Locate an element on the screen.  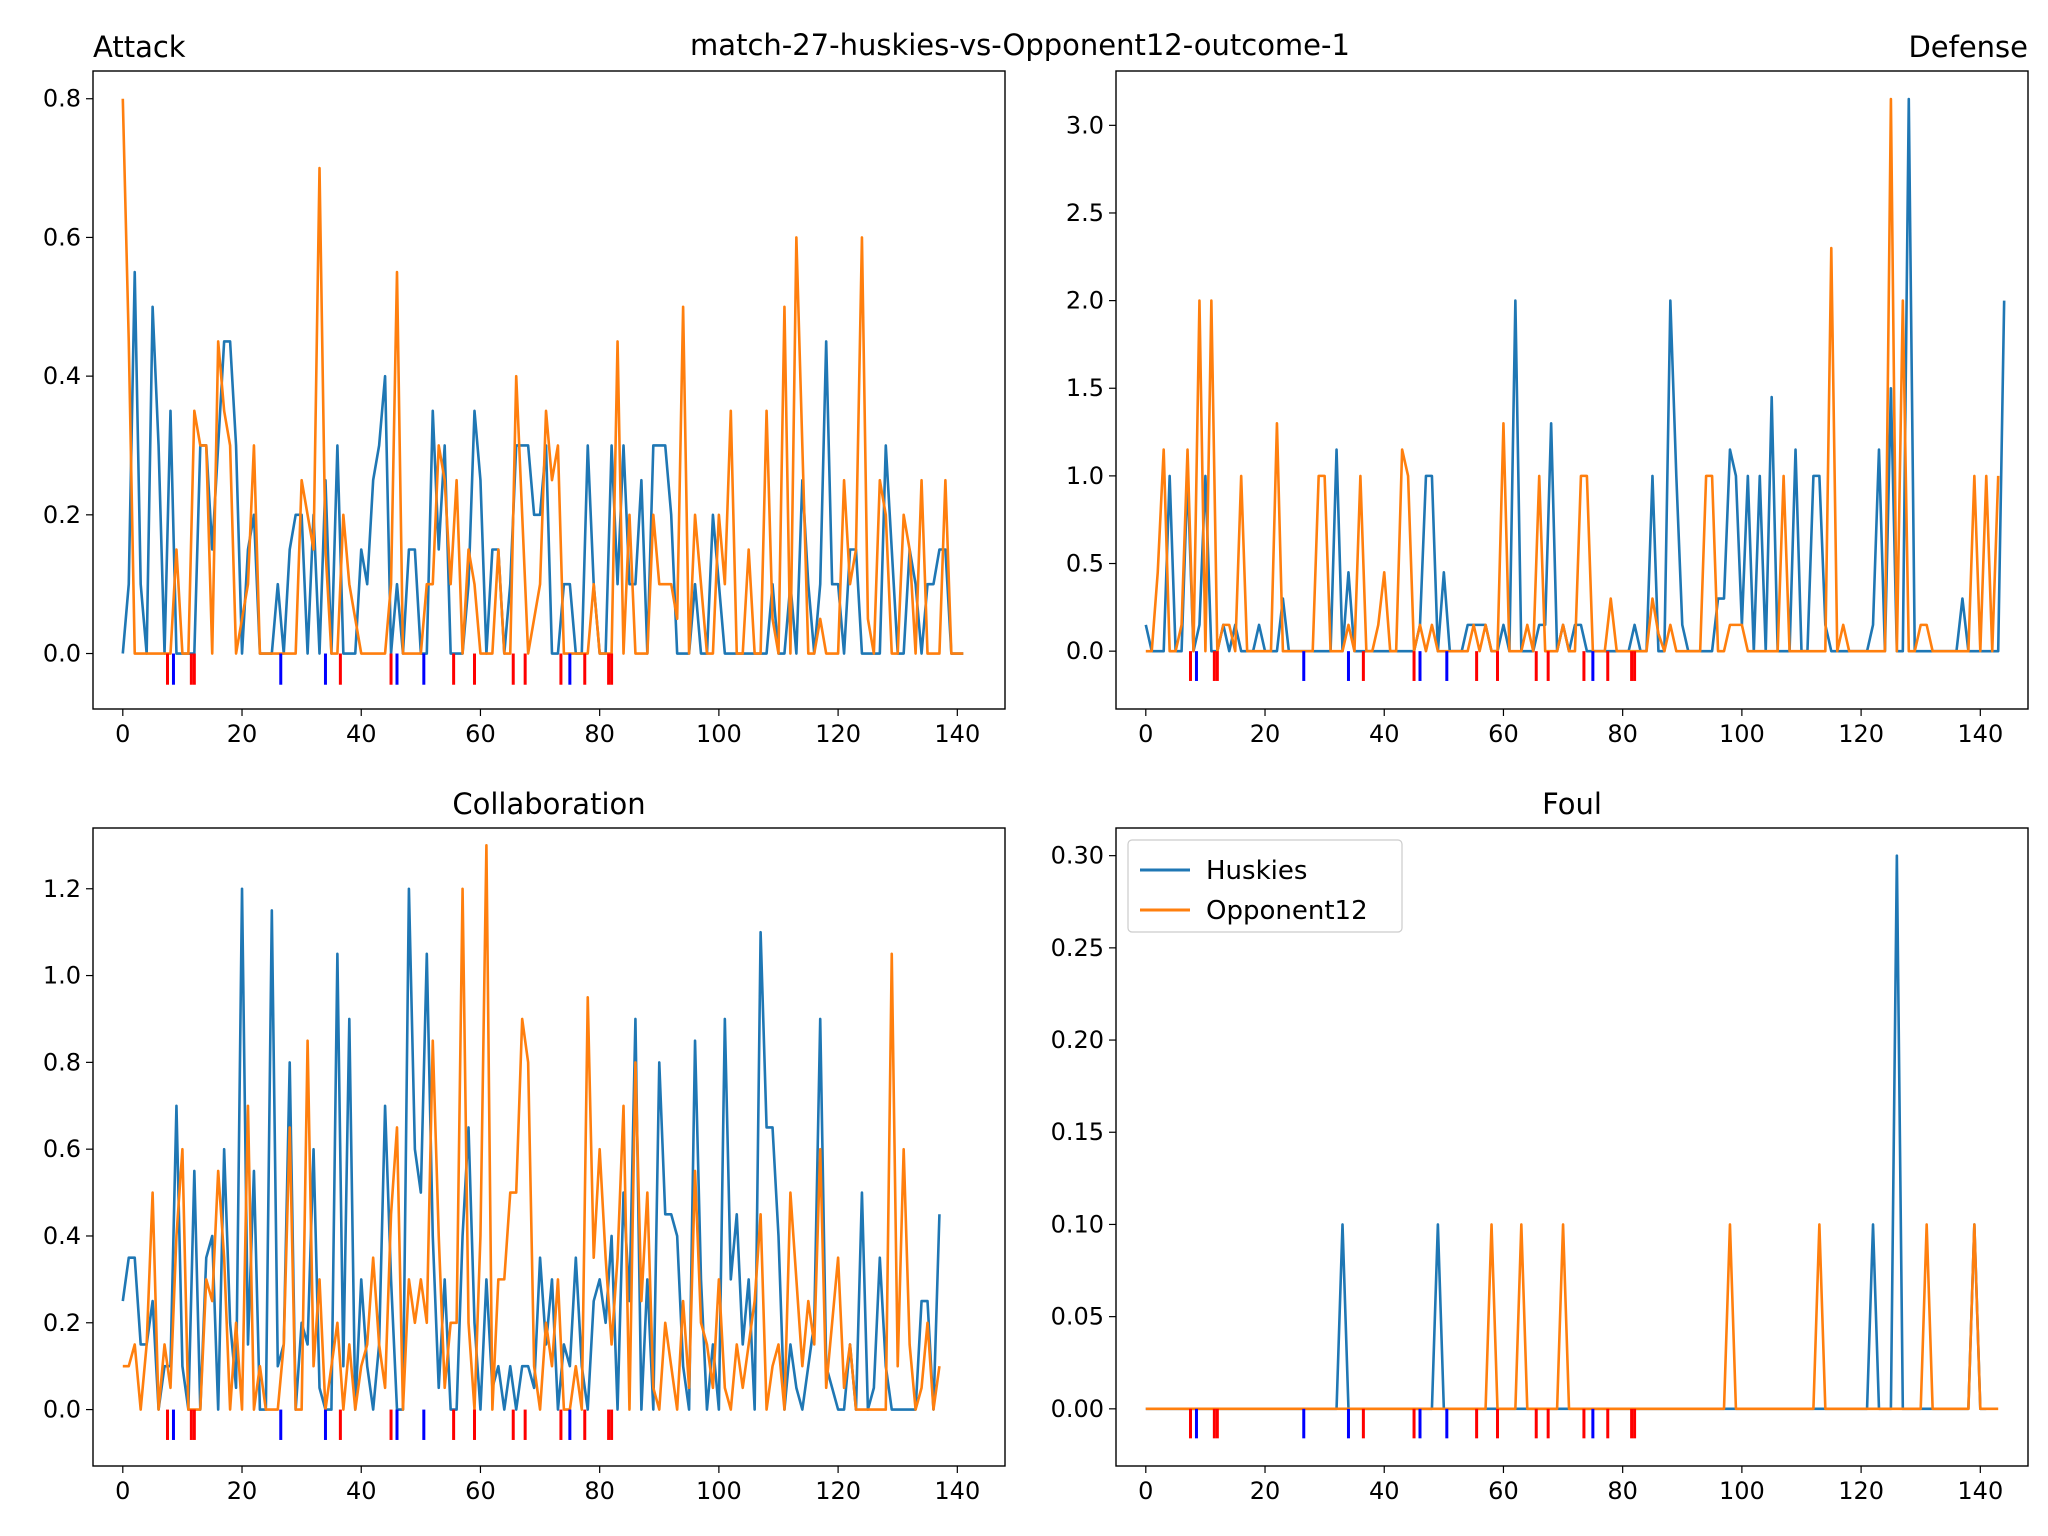
collaboration-xtick-label: 100 is located at coordinates (719, 1491).